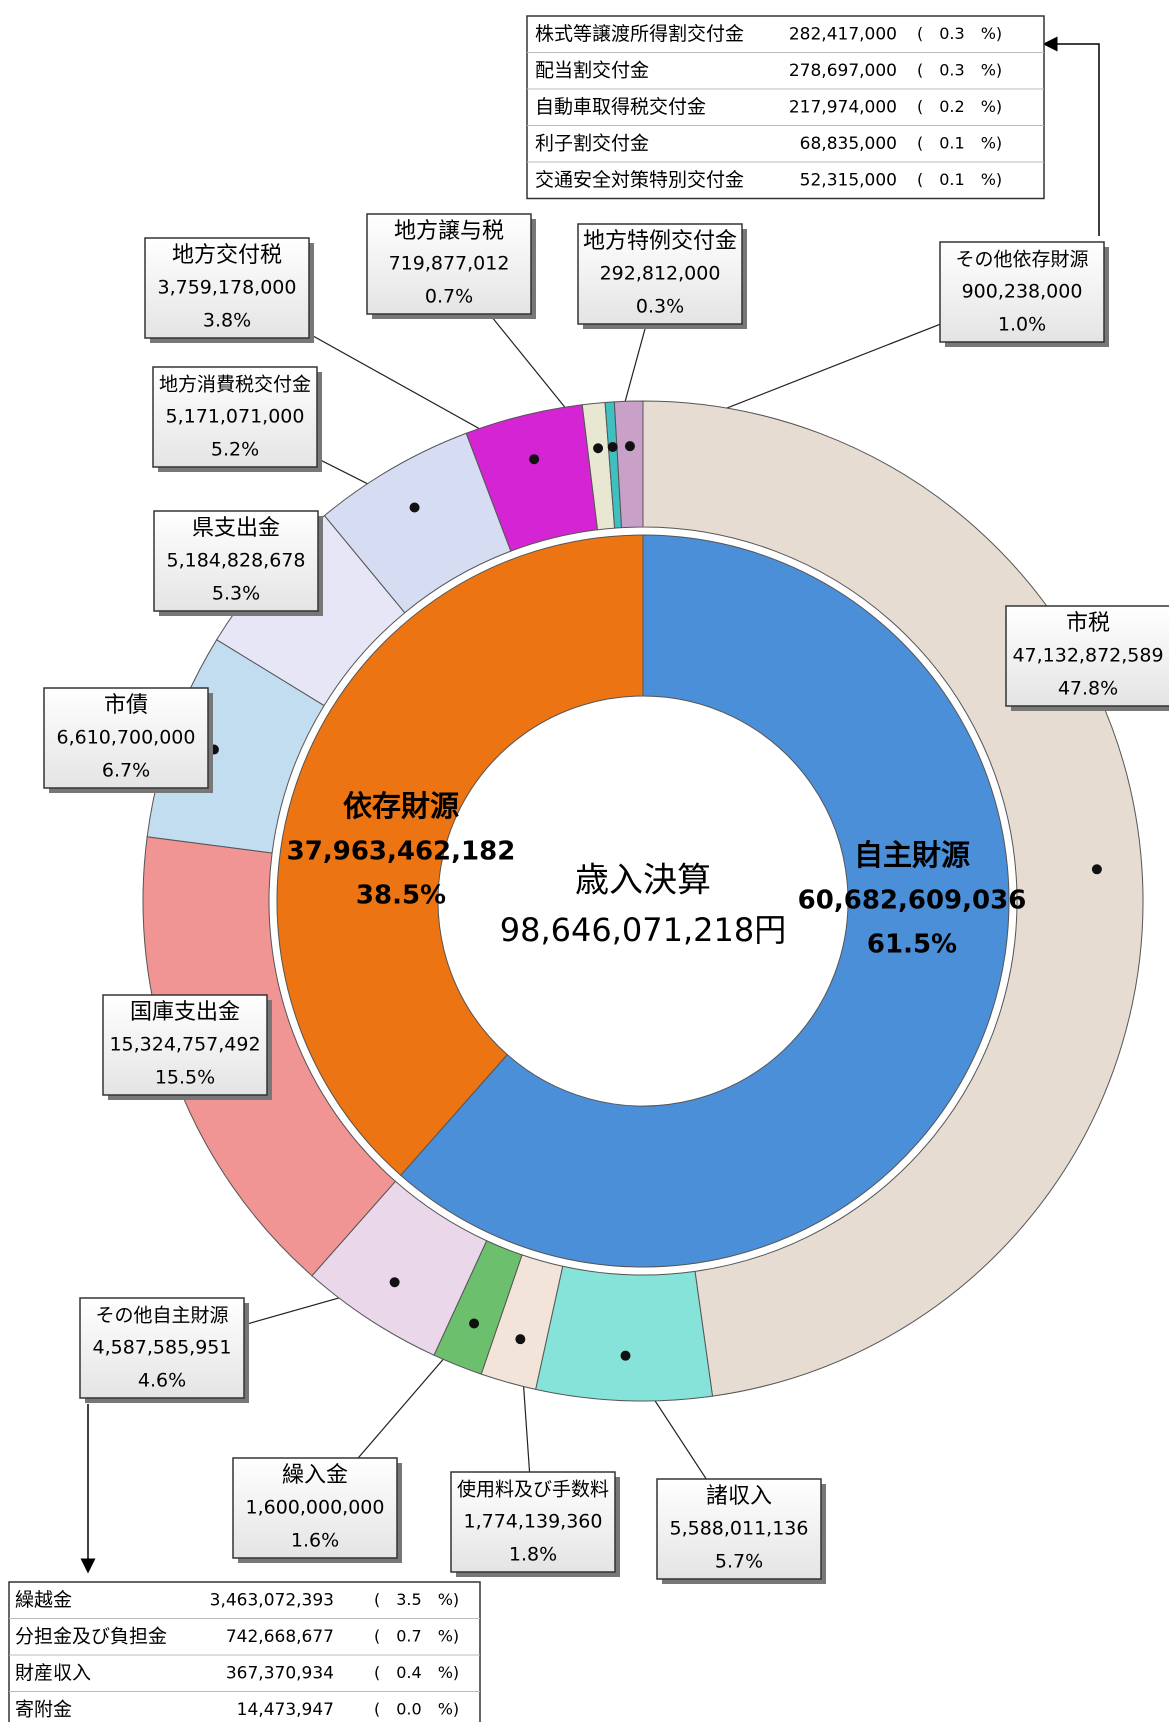 This screenshot has width=1169, height=1722. What do you see at coordinates (912, 901) in the screenshot?
I see `inner-value: 60,682,609,036` at bounding box center [912, 901].